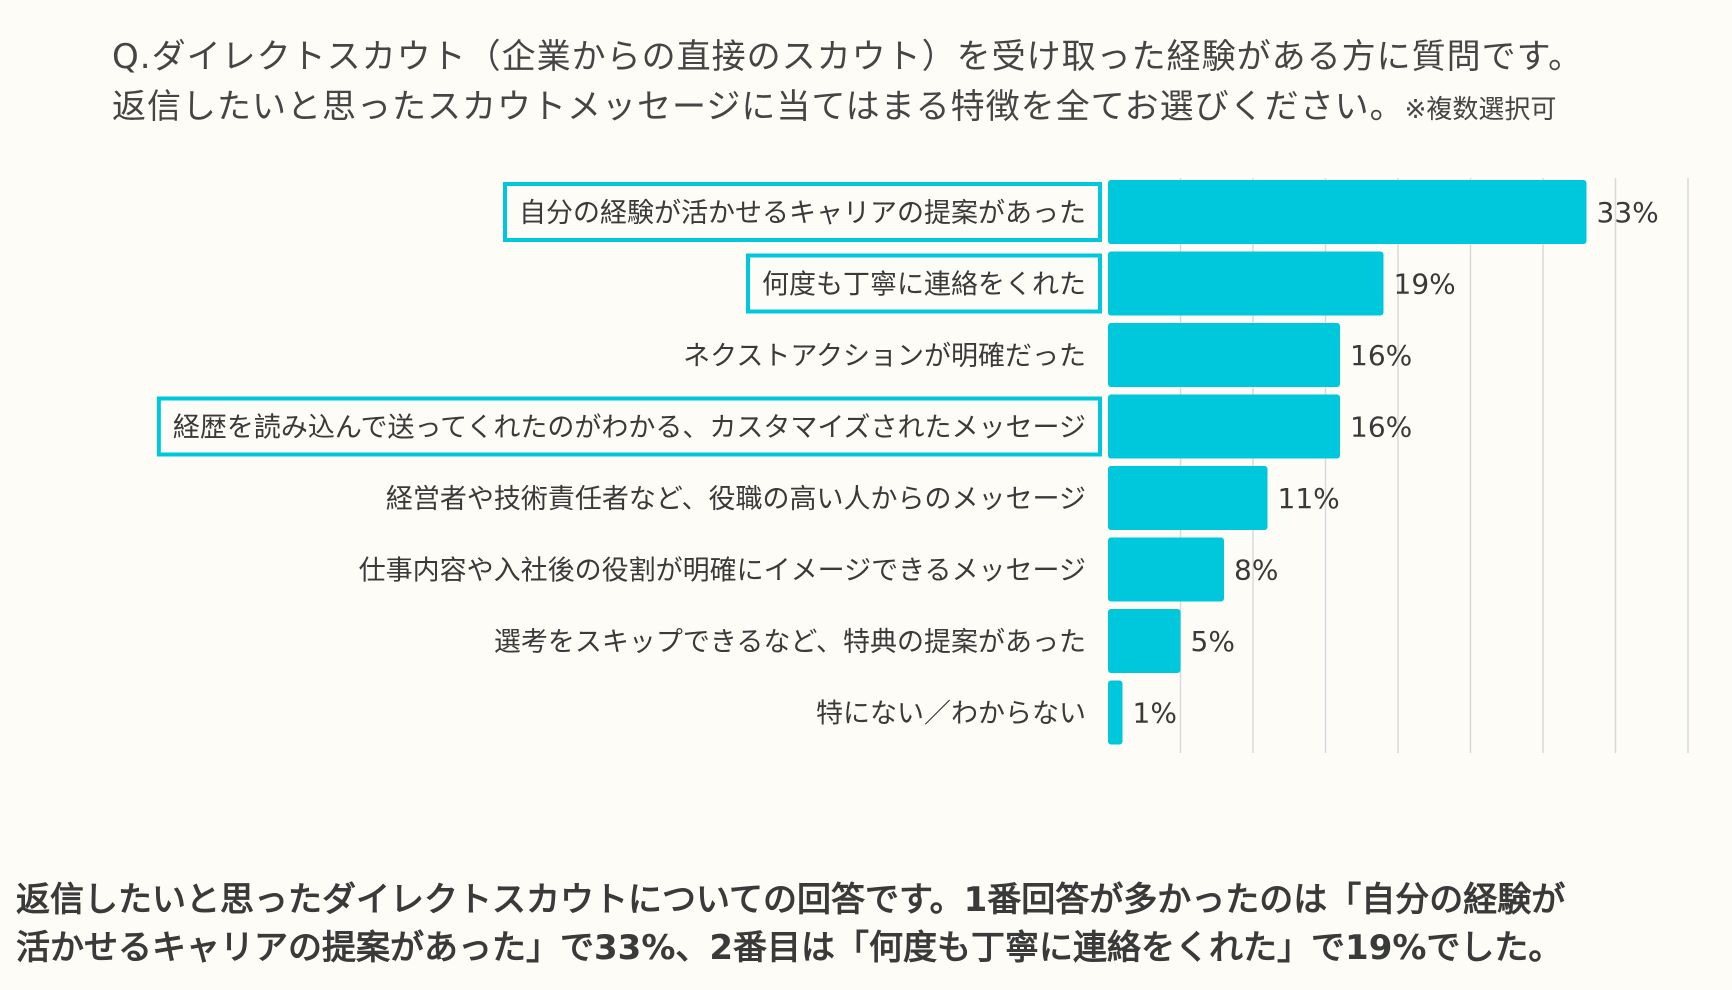 Image resolution: width=1732 pixels, height=990 pixels. I want to click on category-label: 自分の経験が活かせるキャリアの提案があった, so click(802, 213).